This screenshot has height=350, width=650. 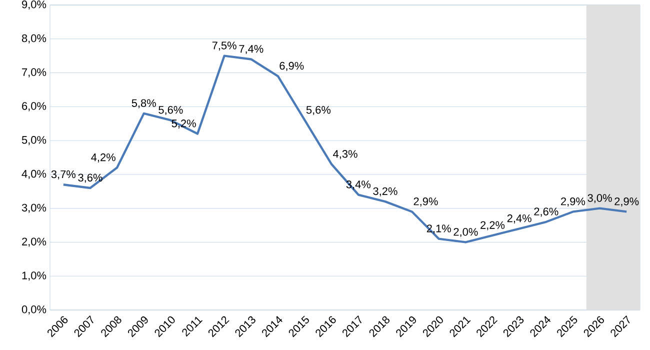 What do you see at coordinates (466, 233) in the screenshot?
I see `data-label: 2,0%` at bounding box center [466, 233].